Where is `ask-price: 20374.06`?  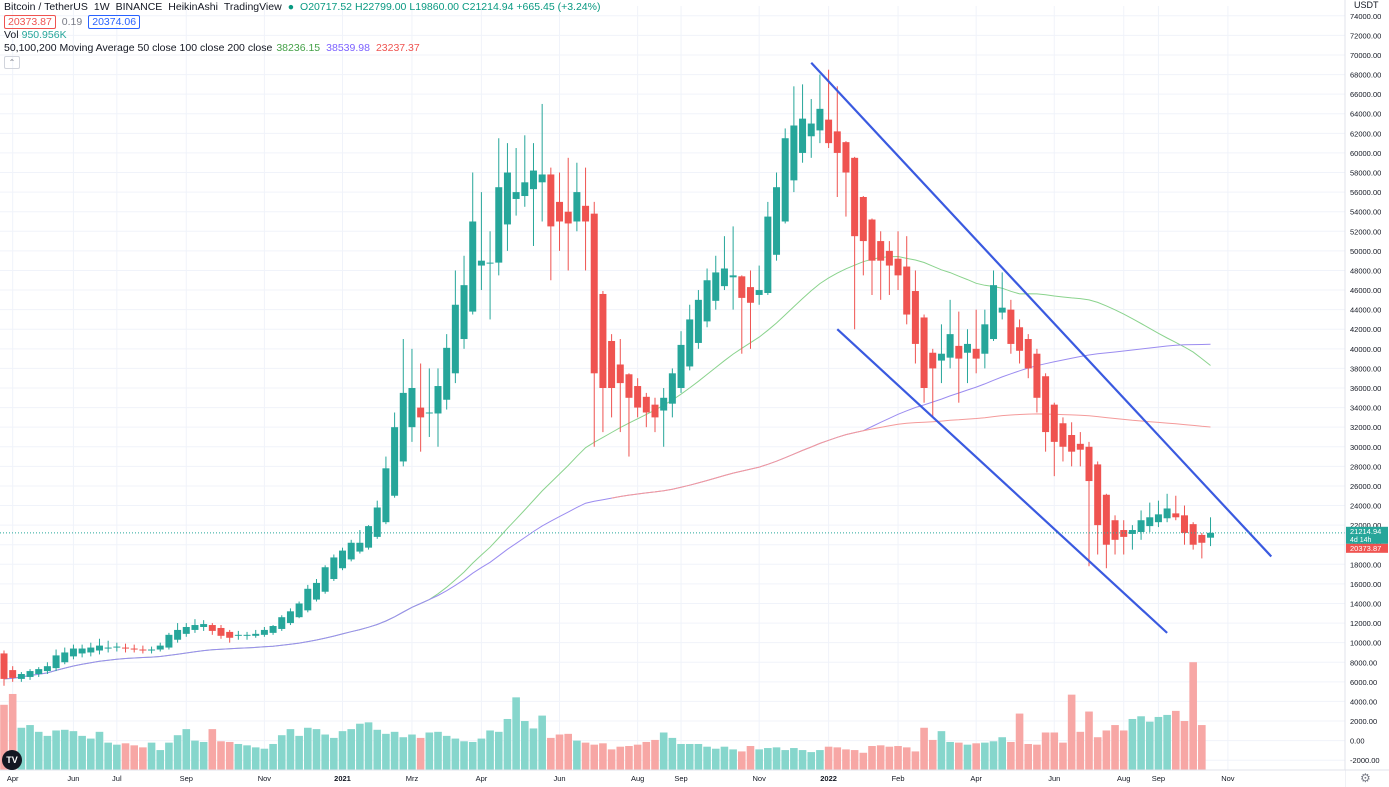
ask-price: 20374.06 is located at coordinates (114, 22).